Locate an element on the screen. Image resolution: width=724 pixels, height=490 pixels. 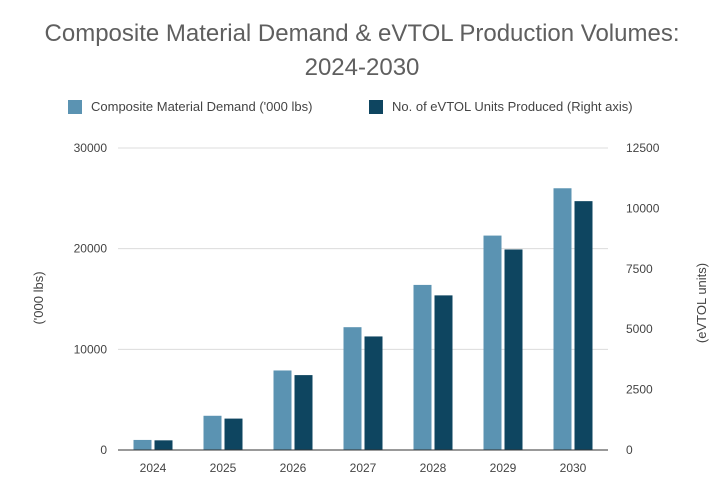
chart-title-line-2: 2024-2030 is located at coordinates (362, 67).